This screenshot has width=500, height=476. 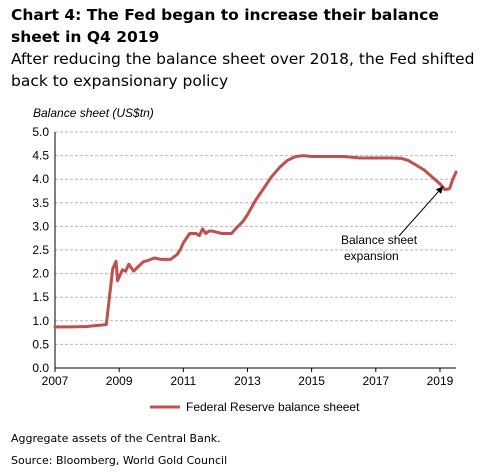 I want to click on annotation-line1: Balance sheet, so click(x=379, y=240).